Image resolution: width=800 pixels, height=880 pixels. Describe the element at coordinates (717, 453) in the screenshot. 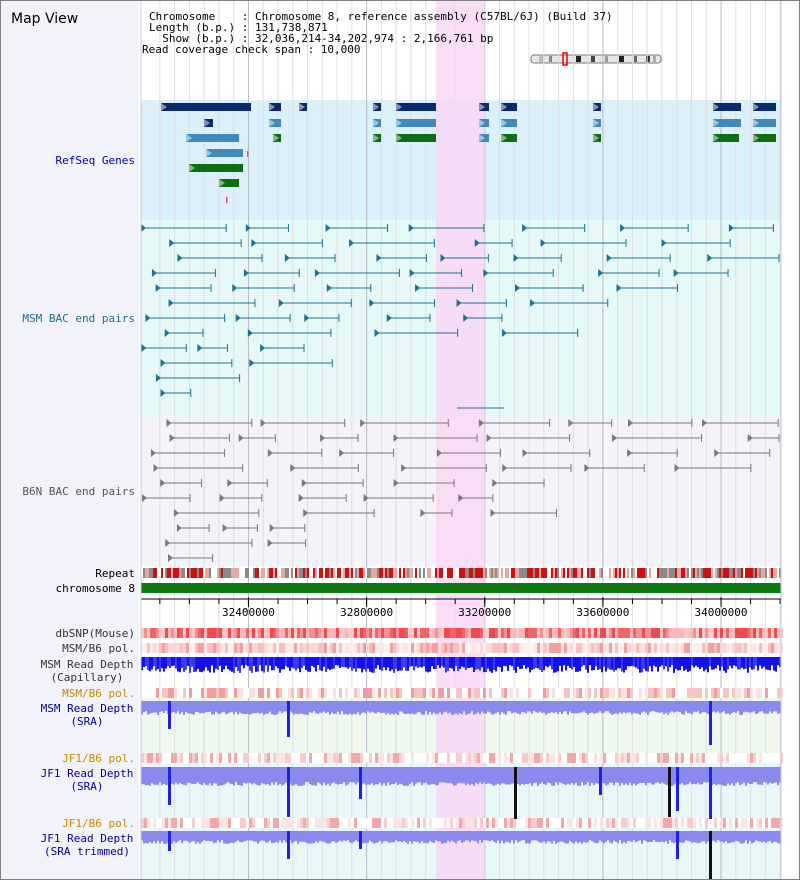

I see `bac-end` at that location.